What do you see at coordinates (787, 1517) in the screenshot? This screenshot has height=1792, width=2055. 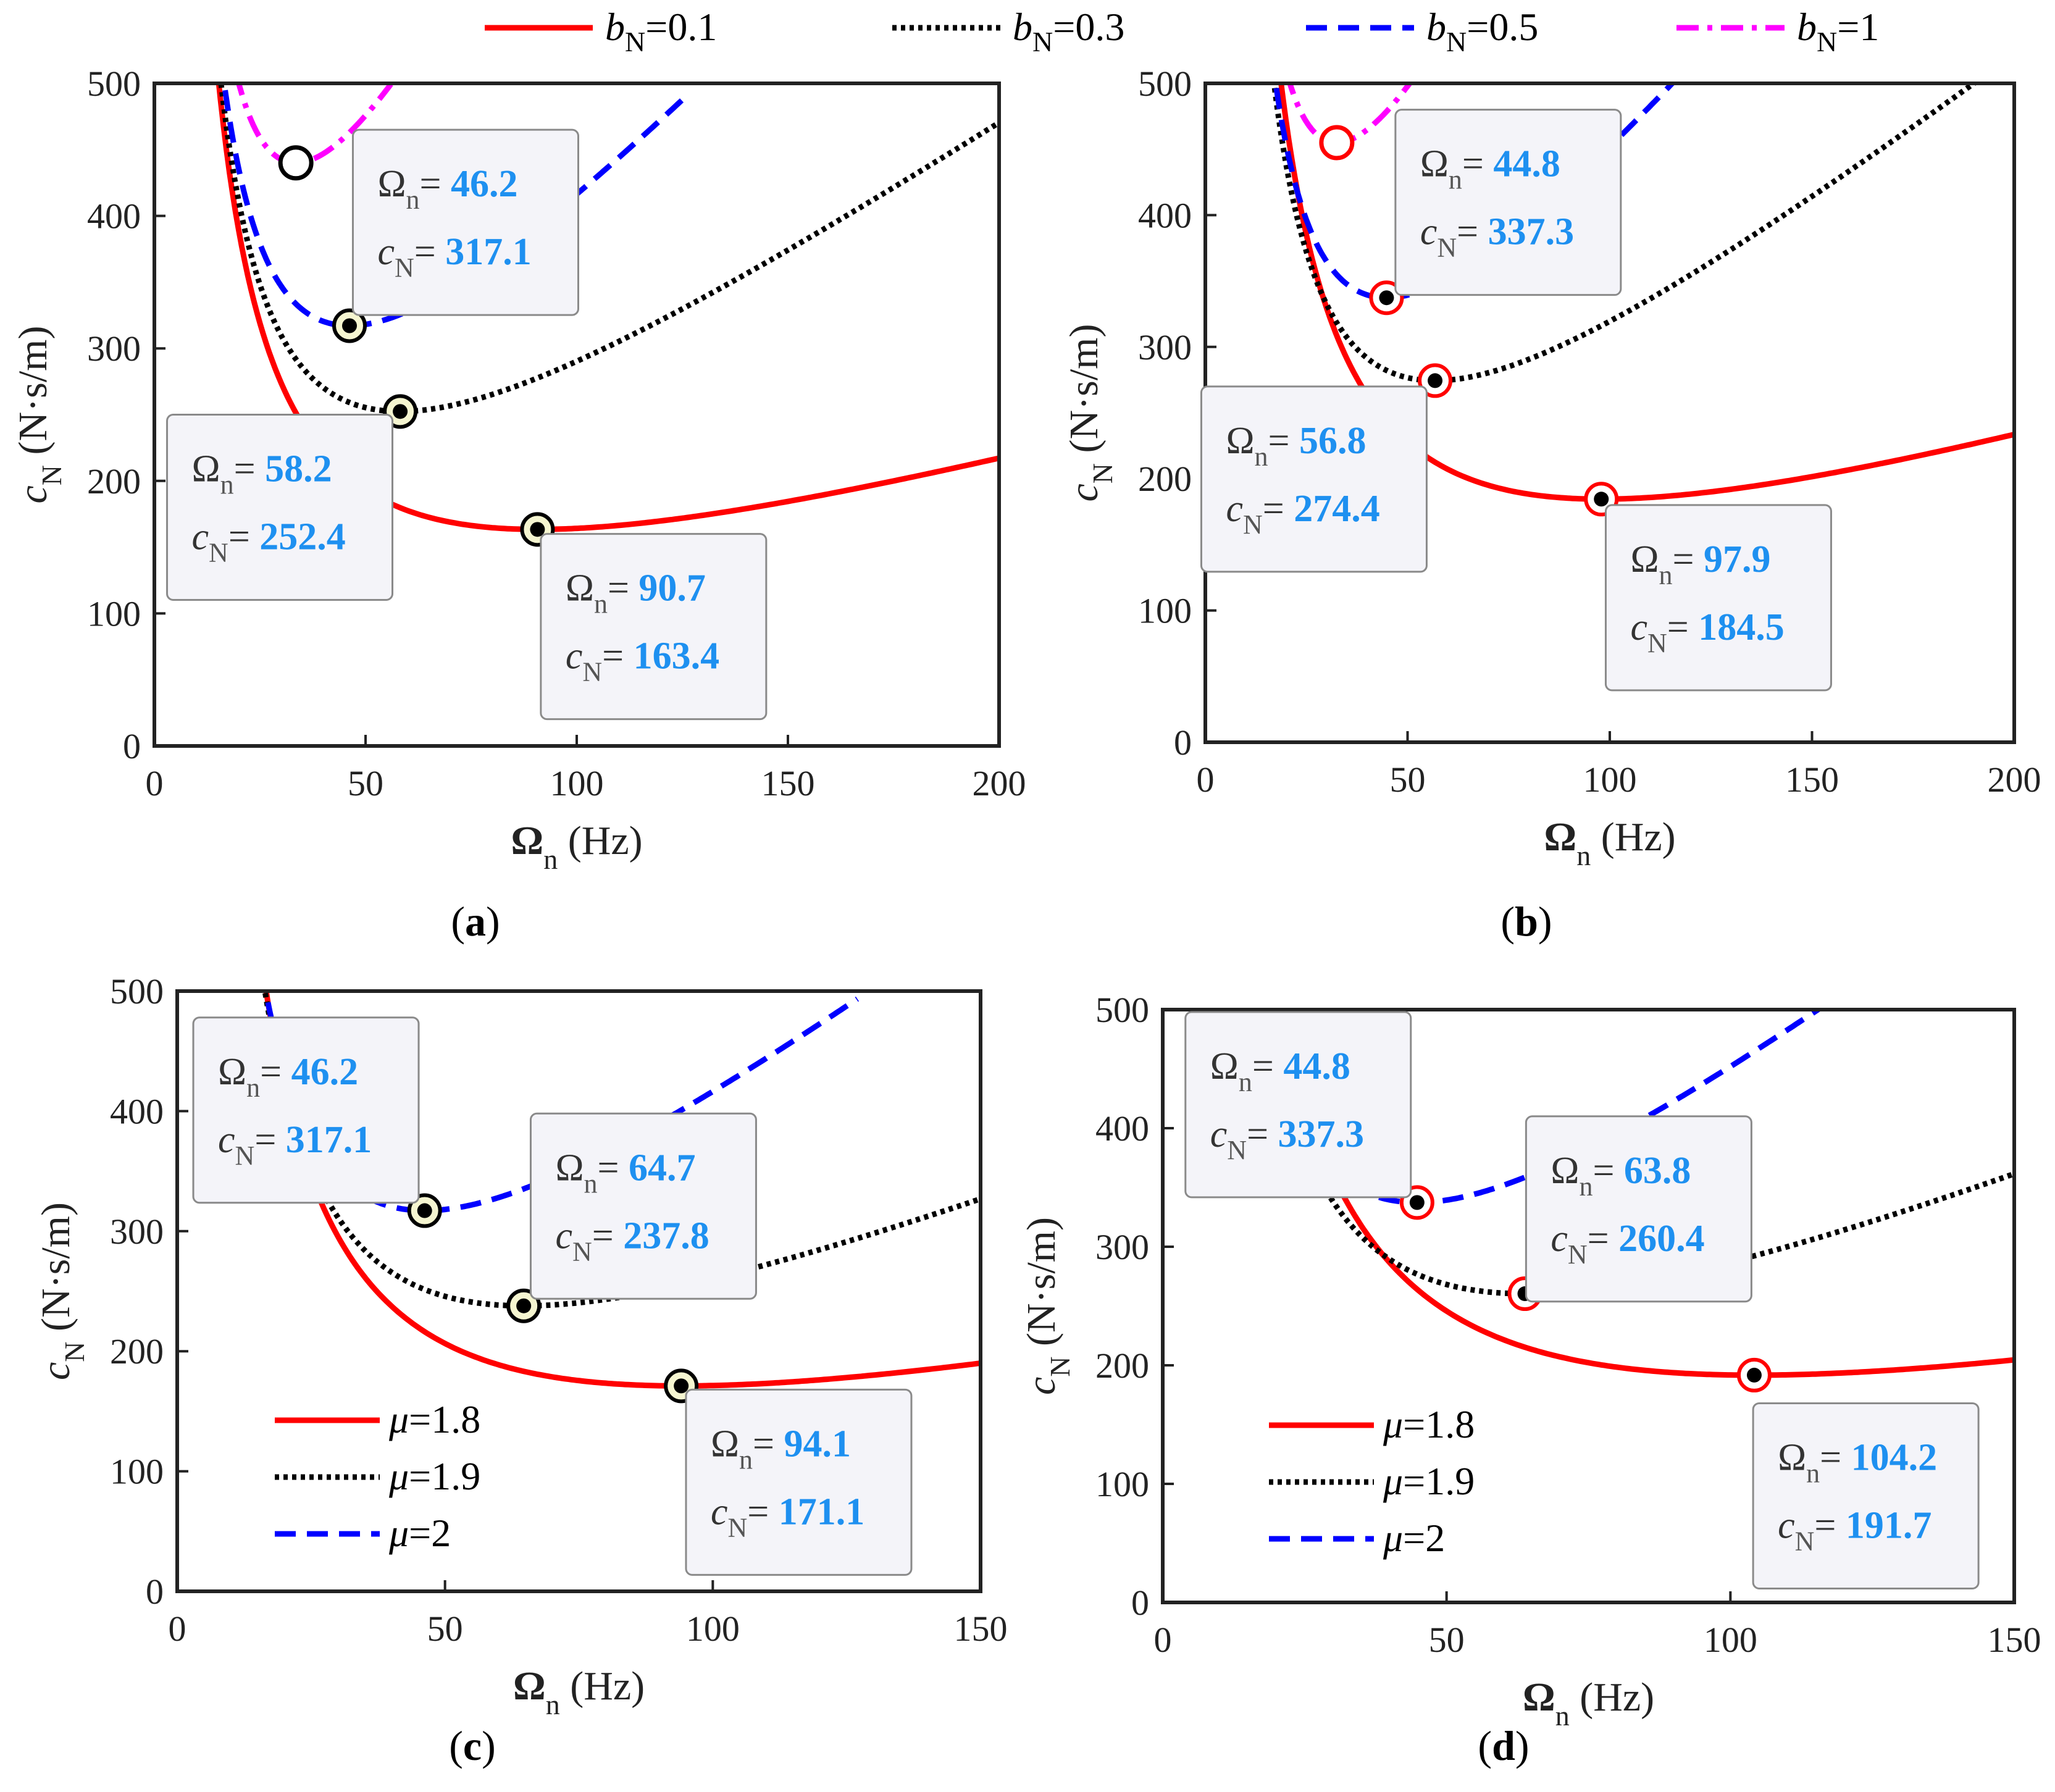 I see `annotation-c-line: cN= 171.1` at bounding box center [787, 1517].